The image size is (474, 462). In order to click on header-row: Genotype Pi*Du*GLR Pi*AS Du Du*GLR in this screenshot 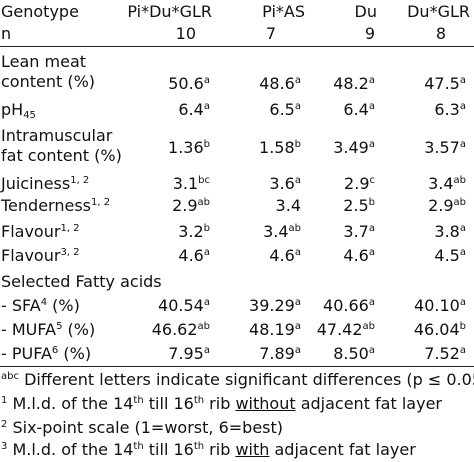, I will do `click(237, 12)`.